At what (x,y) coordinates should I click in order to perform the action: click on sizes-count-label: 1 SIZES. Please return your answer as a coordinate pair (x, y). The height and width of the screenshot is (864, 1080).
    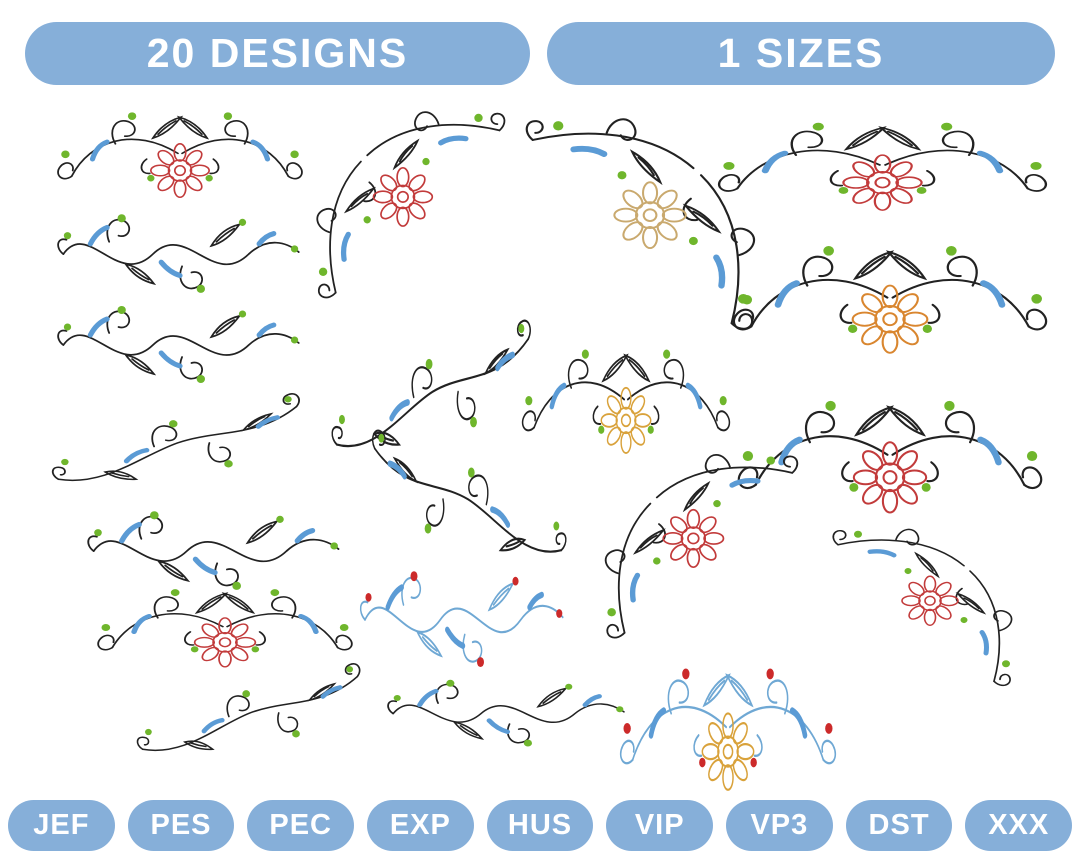
    Looking at the image, I should click on (801, 53).